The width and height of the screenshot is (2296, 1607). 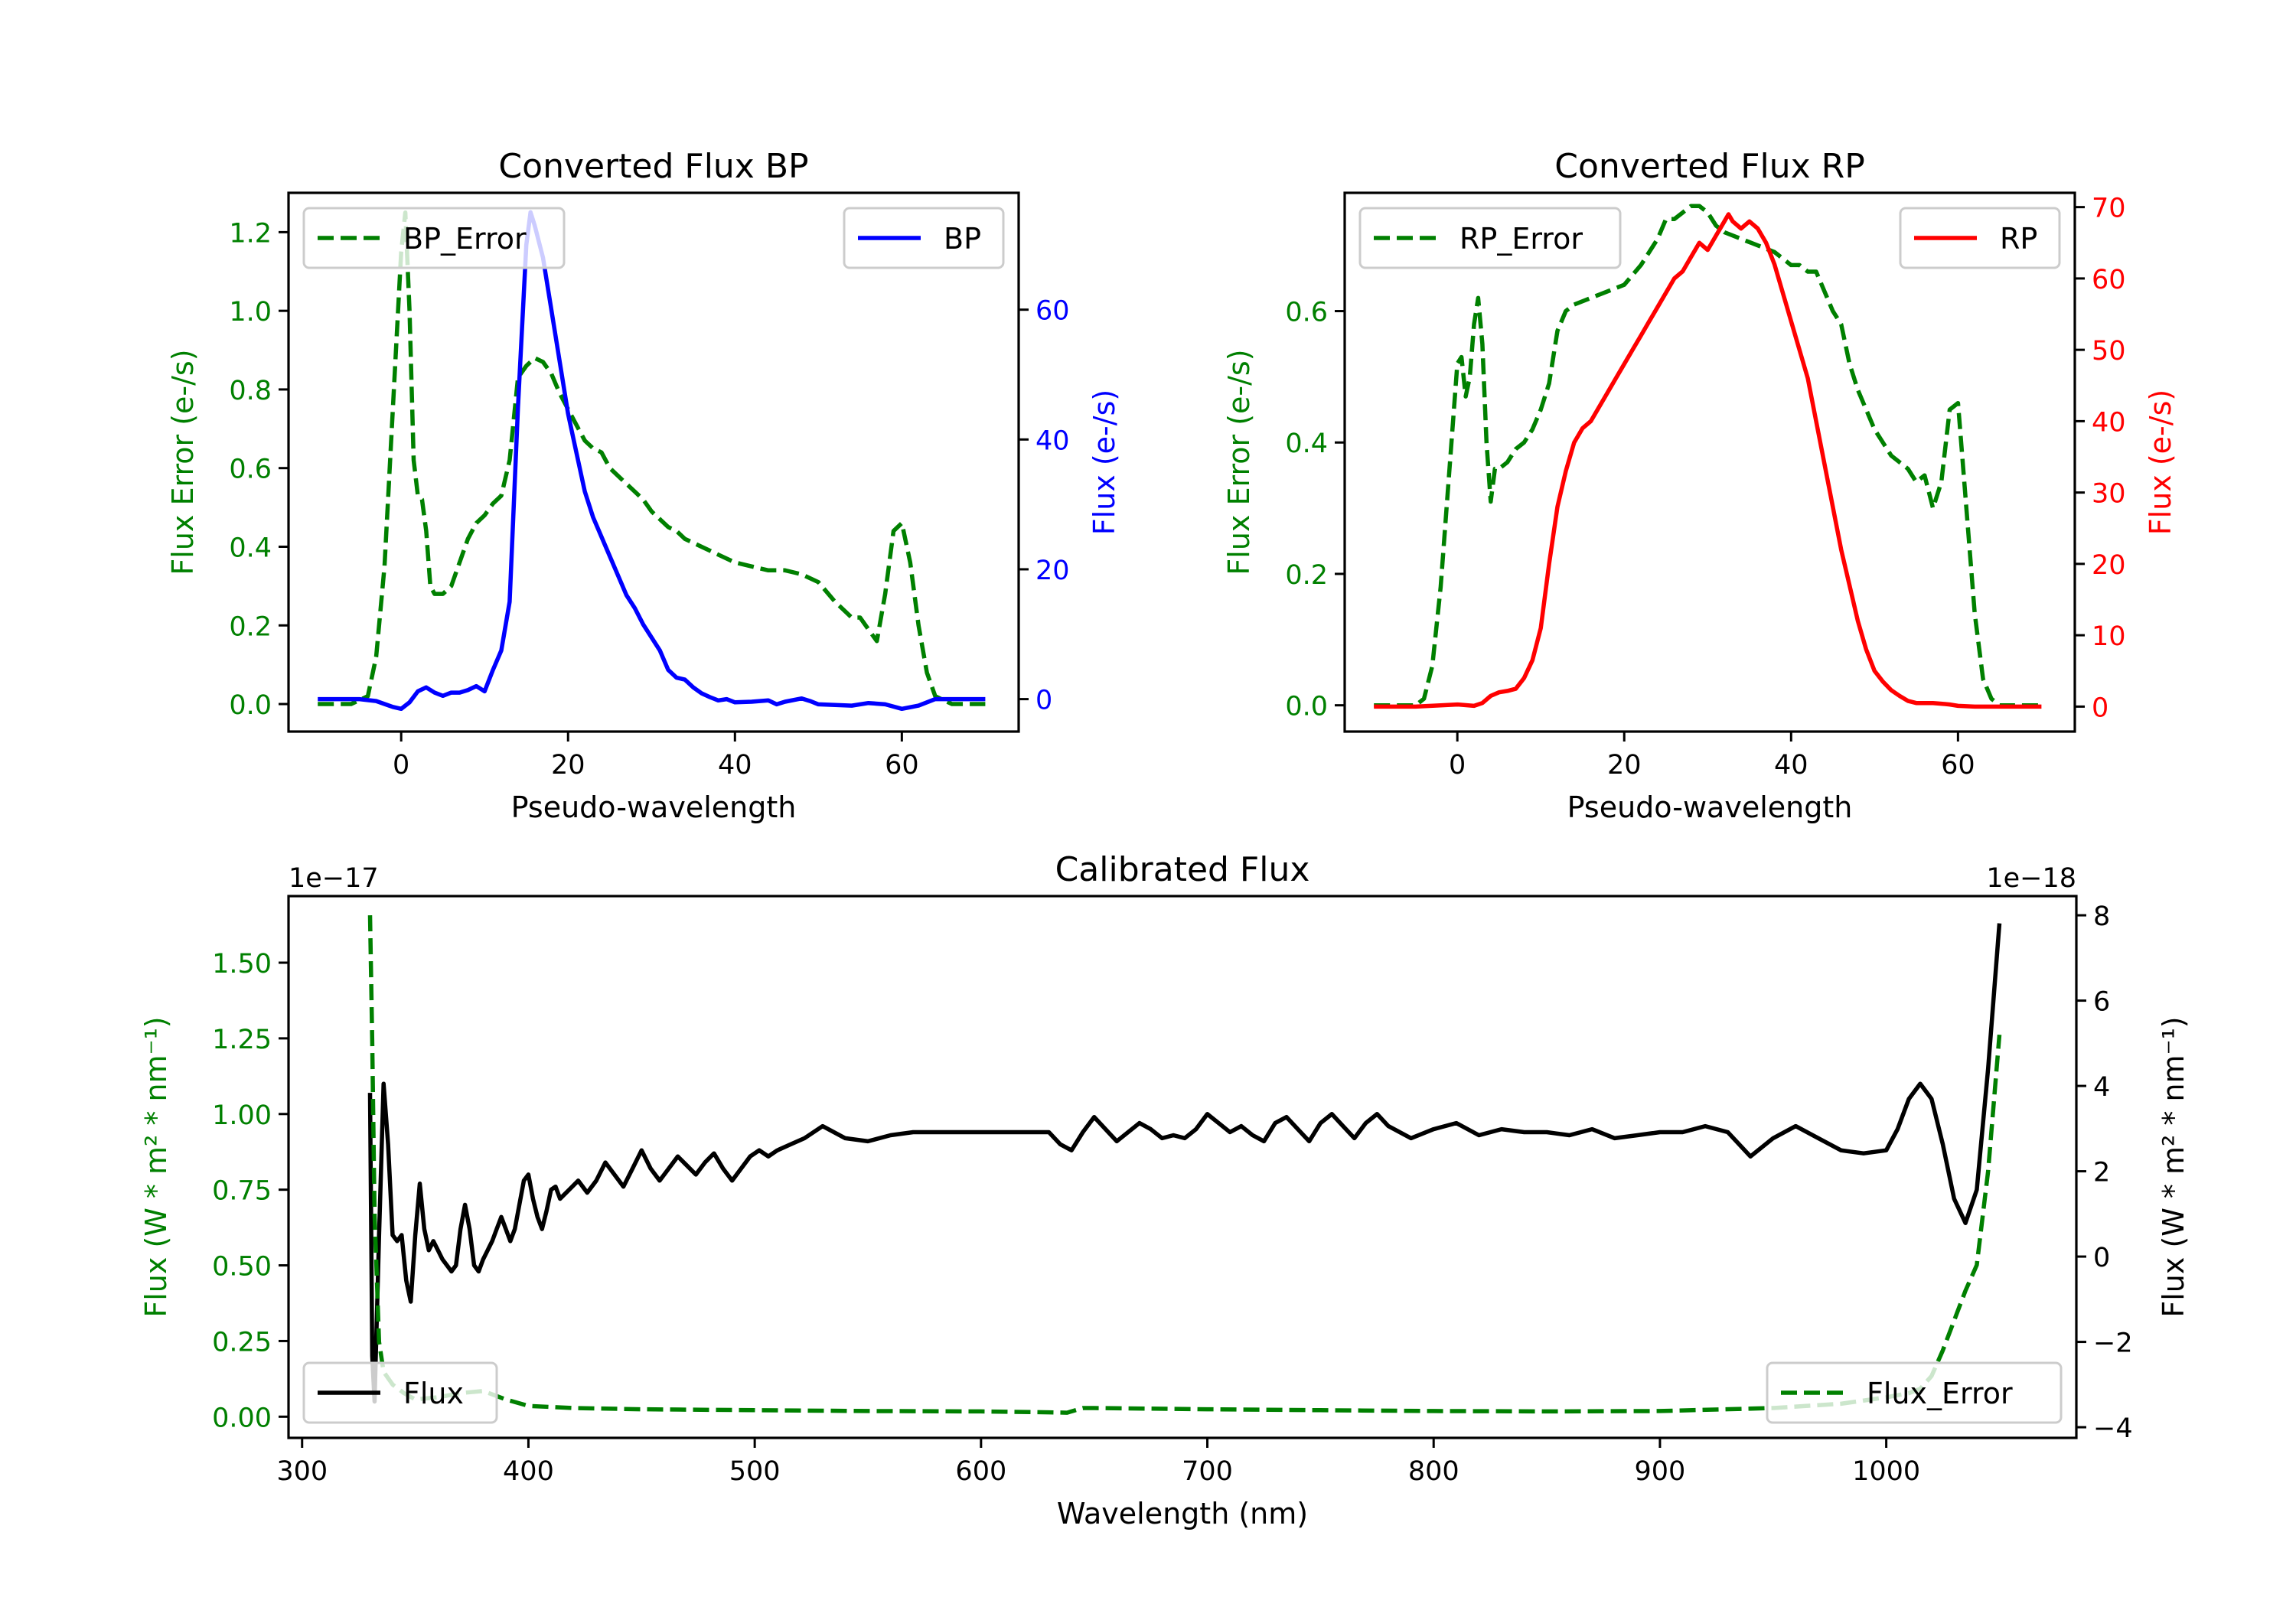 What do you see at coordinates (2113, 1429) in the screenshot?
I see `y-tick-label-right: −4` at bounding box center [2113, 1429].